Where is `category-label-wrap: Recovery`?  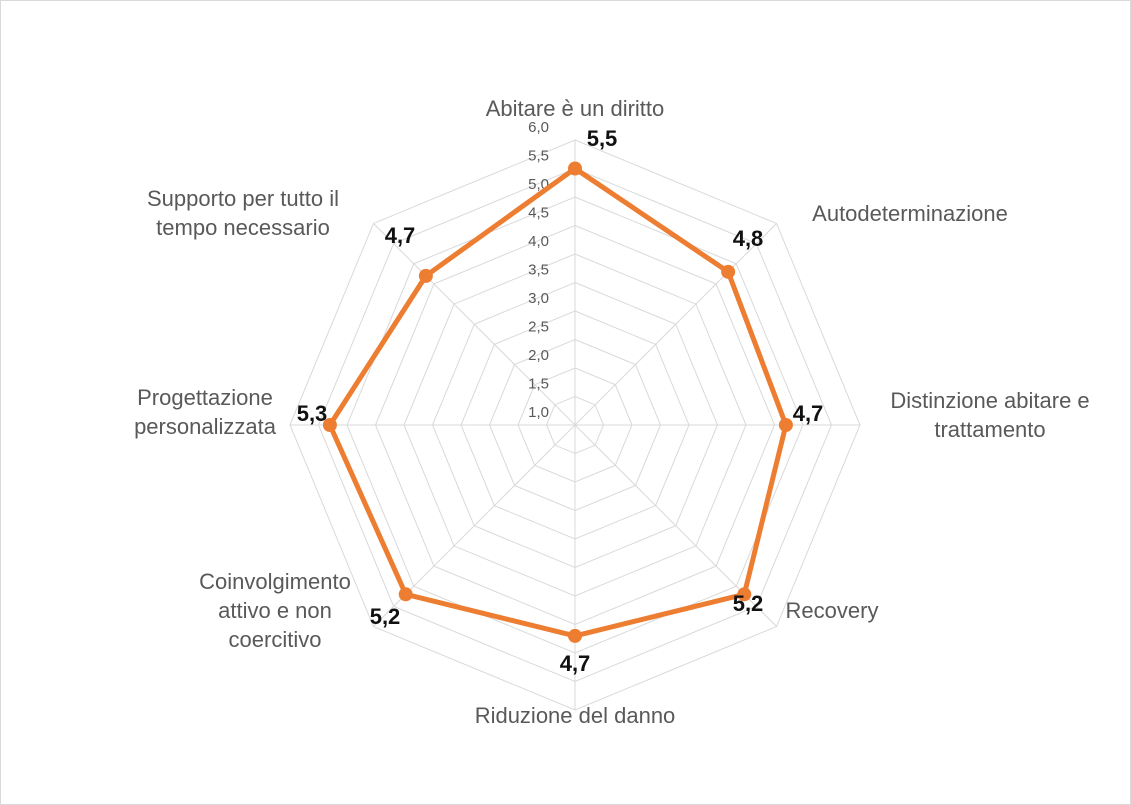
category-label-wrap: Recovery is located at coordinates (832, 610).